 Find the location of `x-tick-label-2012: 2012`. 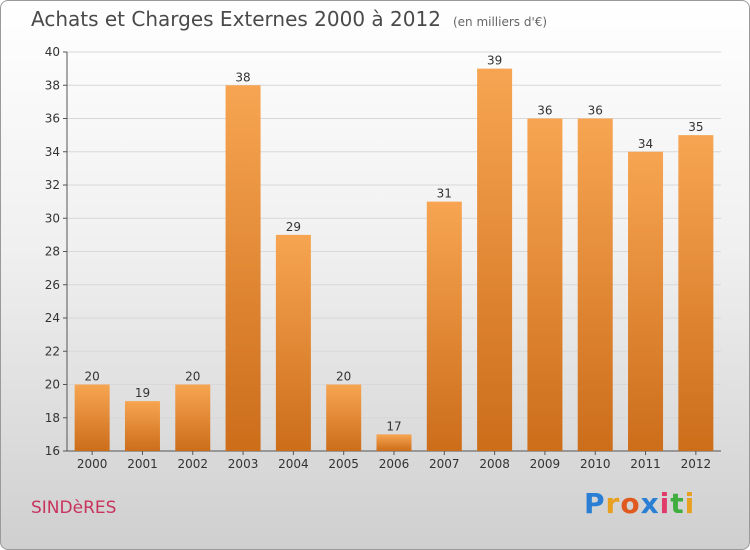

x-tick-label-2012: 2012 is located at coordinates (696, 464).